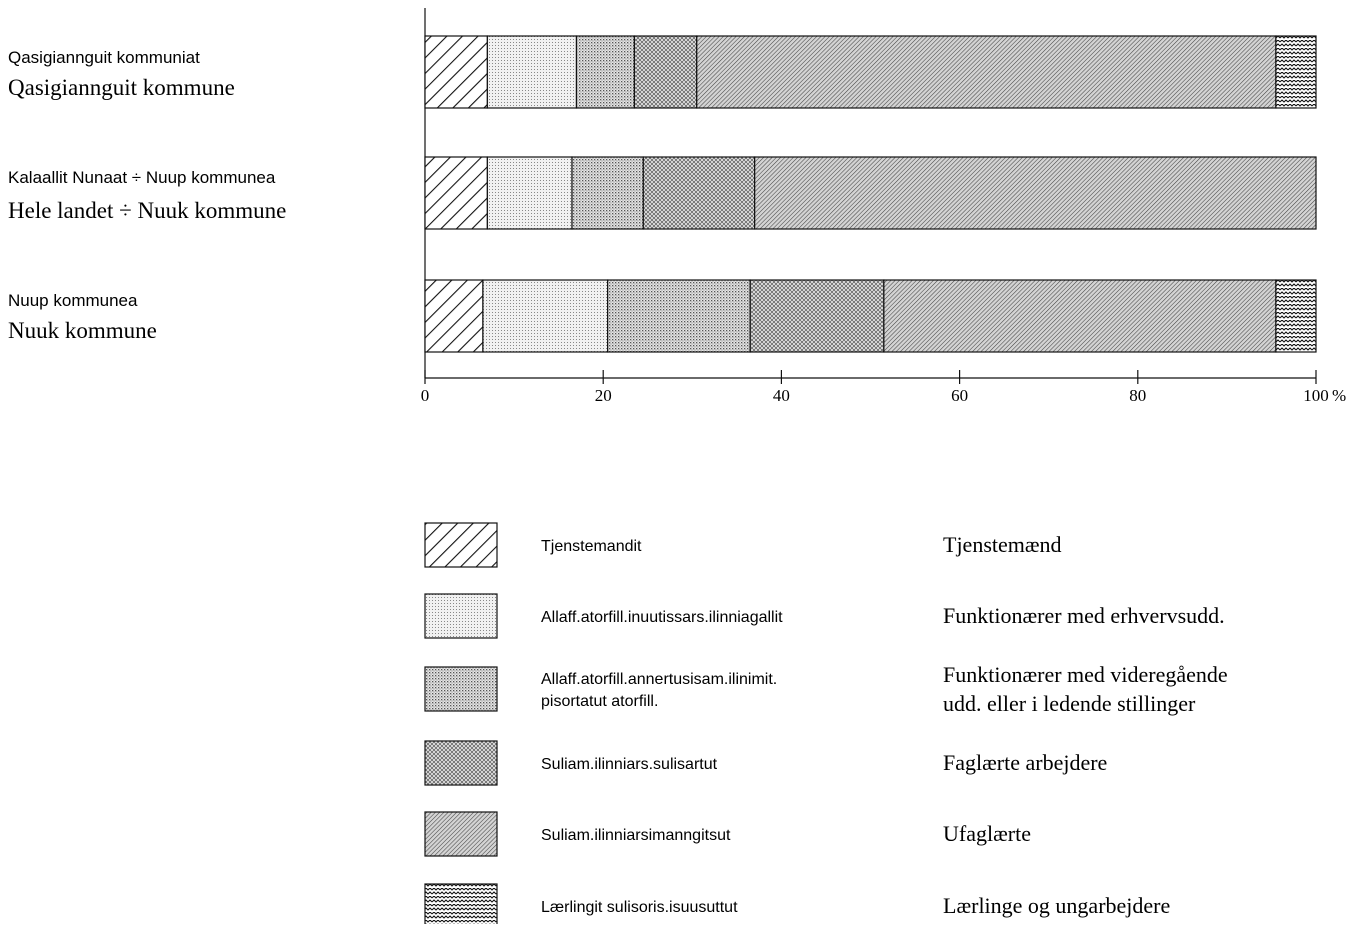 Image resolution: width=1370 pixels, height=929 pixels. Describe the element at coordinates (1085, 674) in the screenshot. I see `legend-label-danish: Funktionærer med videregående` at that location.